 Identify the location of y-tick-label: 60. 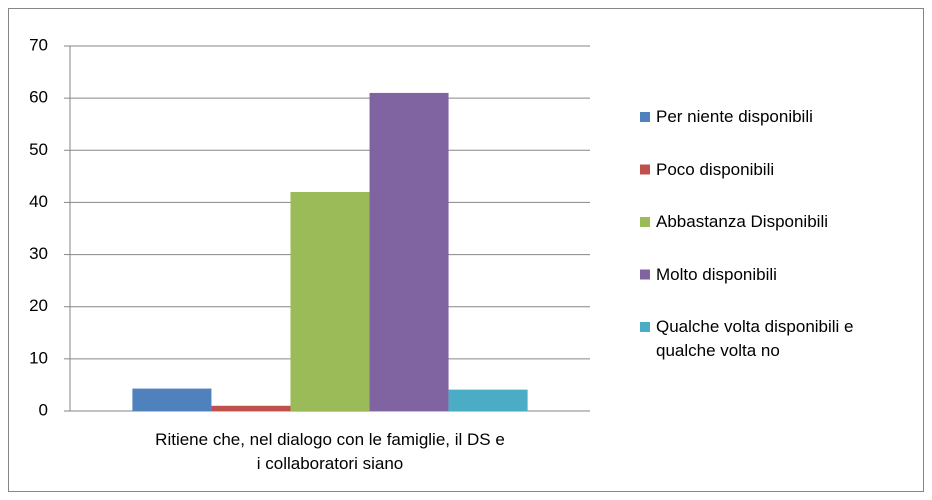
(38, 97).